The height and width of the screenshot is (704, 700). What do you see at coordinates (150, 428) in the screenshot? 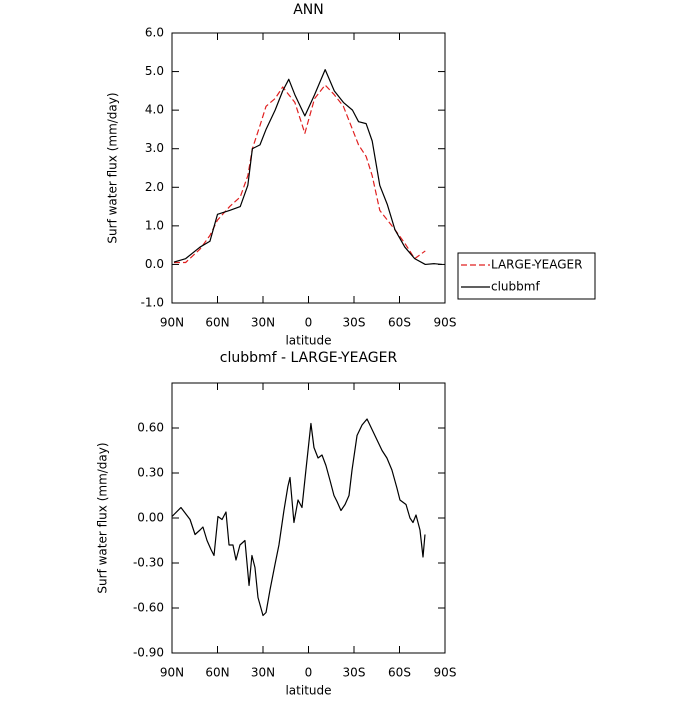
I see `y-tick-label: 0.60` at bounding box center [150, 428].